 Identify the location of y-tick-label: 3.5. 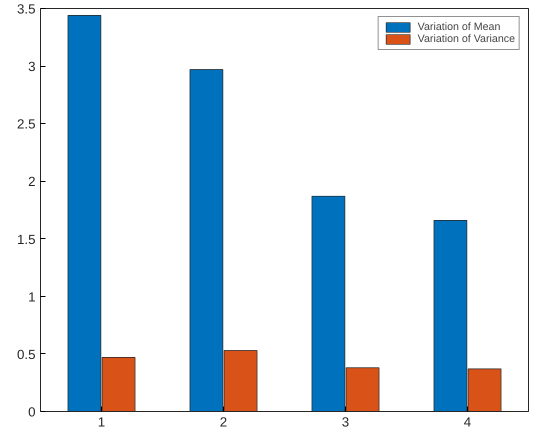
(26, 9).